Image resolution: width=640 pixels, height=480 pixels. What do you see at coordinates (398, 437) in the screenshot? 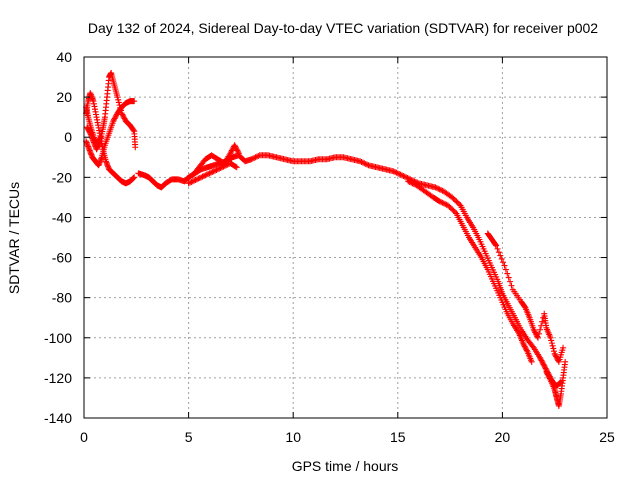
I see `x-tick-label: 15` at bounding box center [398, 437].